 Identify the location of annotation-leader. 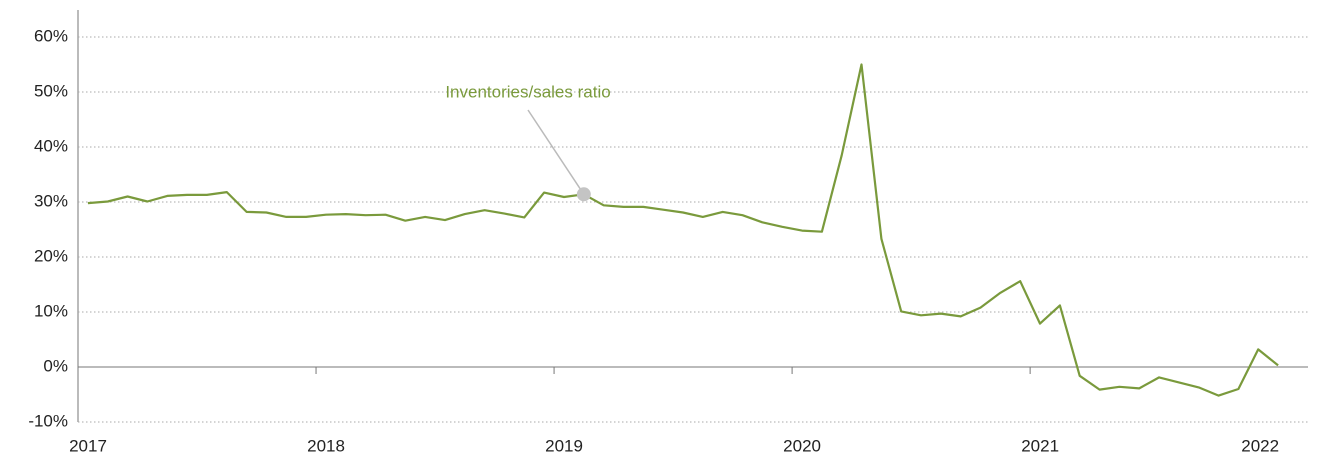
(556, 152).